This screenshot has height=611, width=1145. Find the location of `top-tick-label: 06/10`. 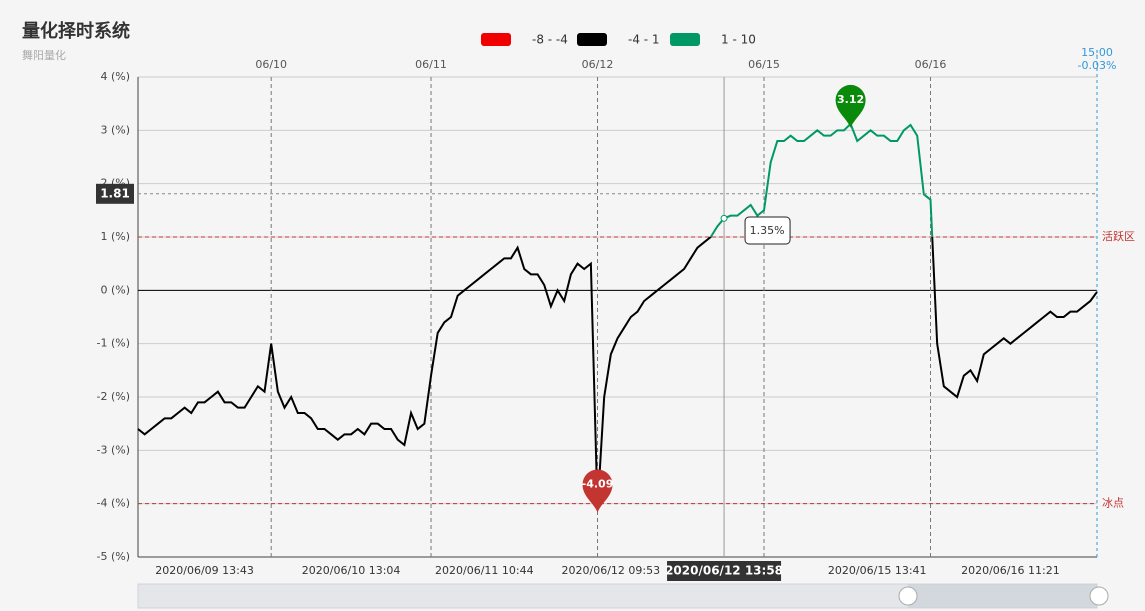

top-tick-label: 06/10 is located at coordinates (271, 64).